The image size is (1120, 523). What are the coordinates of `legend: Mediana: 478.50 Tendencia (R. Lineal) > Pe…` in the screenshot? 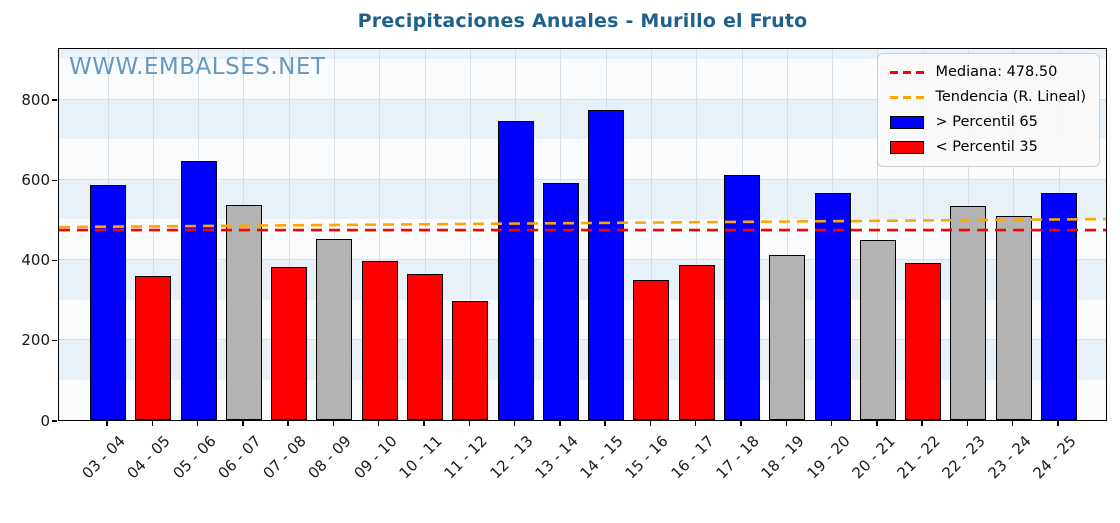 It's located at (988, 110).